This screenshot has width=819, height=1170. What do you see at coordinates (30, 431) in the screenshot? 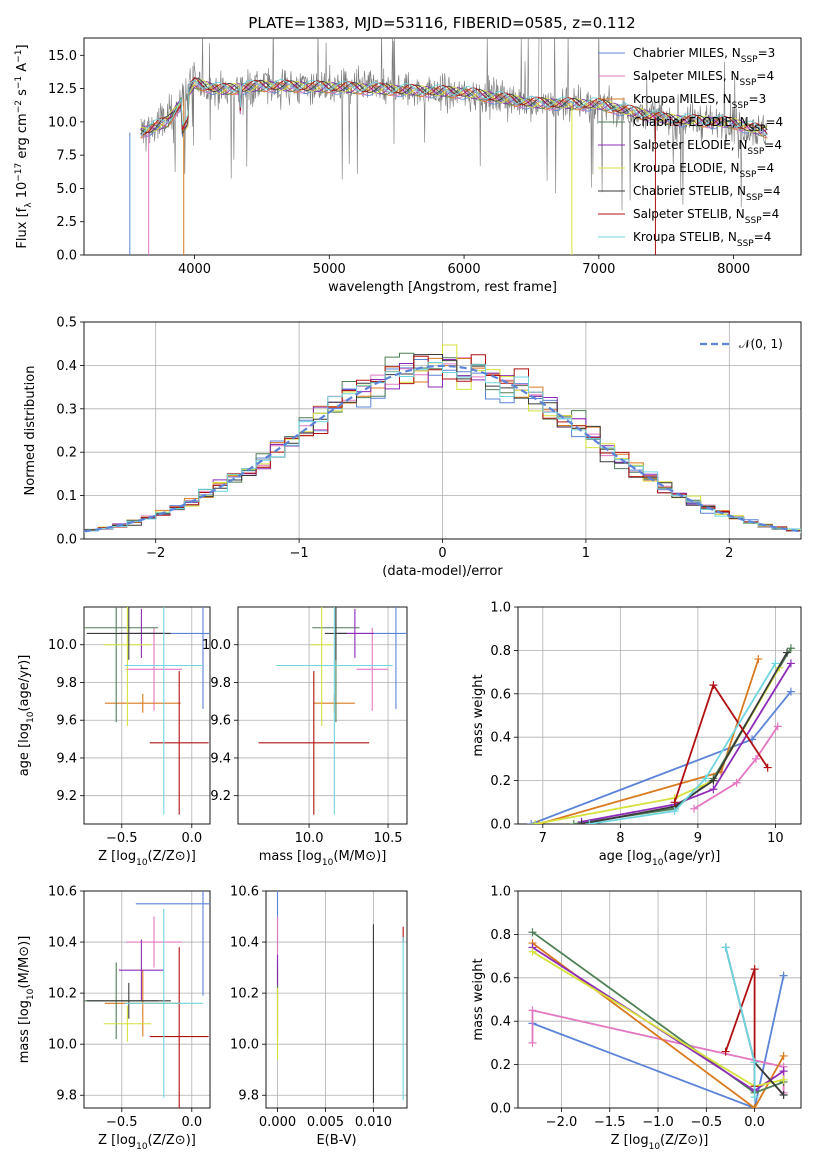
I see `y-axis-label: Normed distribution` at bounding box center [30, 431].